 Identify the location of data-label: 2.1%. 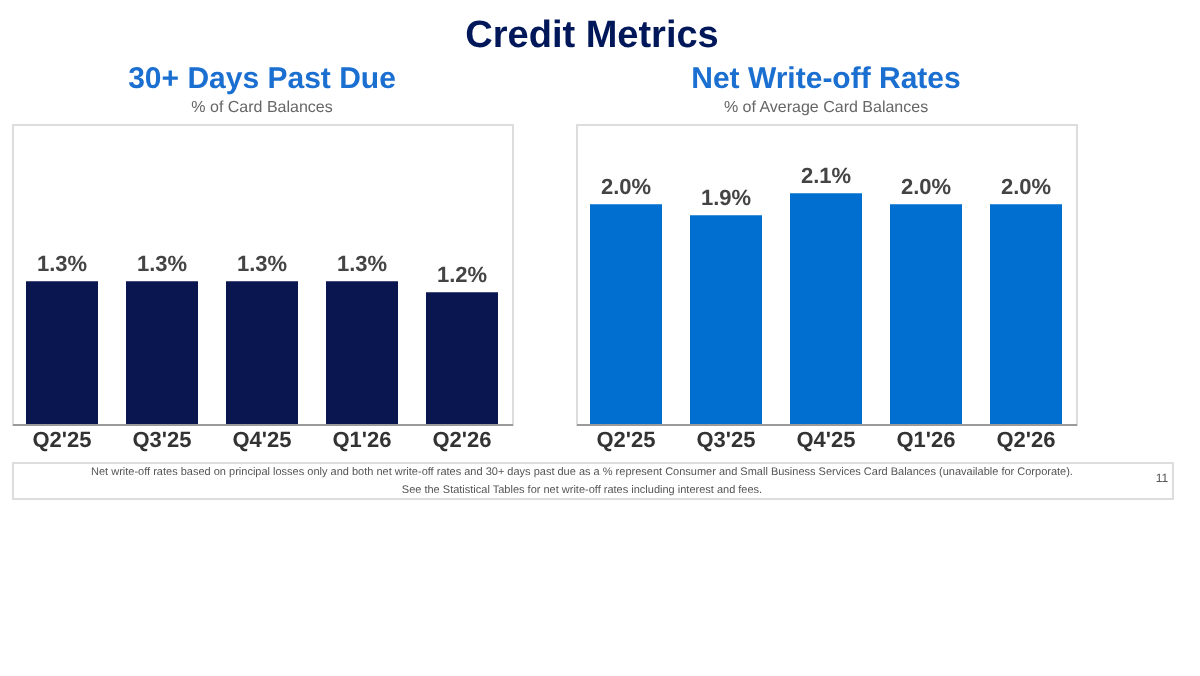
(826, 177).